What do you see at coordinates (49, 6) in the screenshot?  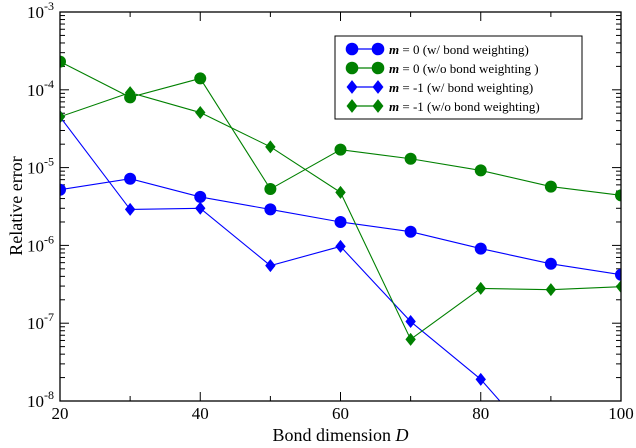 I see `y-tick-exponent: -3` at bounding box center [49, 6].